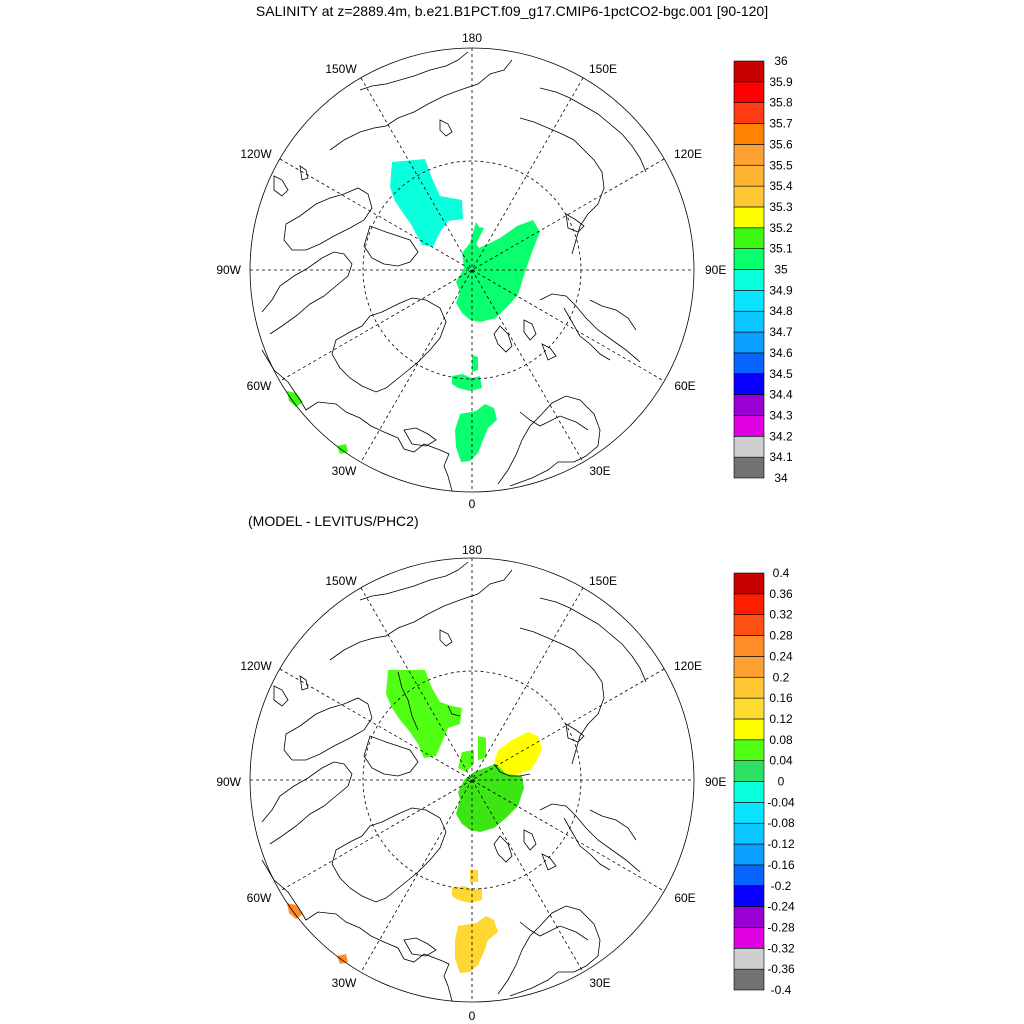  I want to click on colorbar-tick-label: 34.4, so click(781, 395).